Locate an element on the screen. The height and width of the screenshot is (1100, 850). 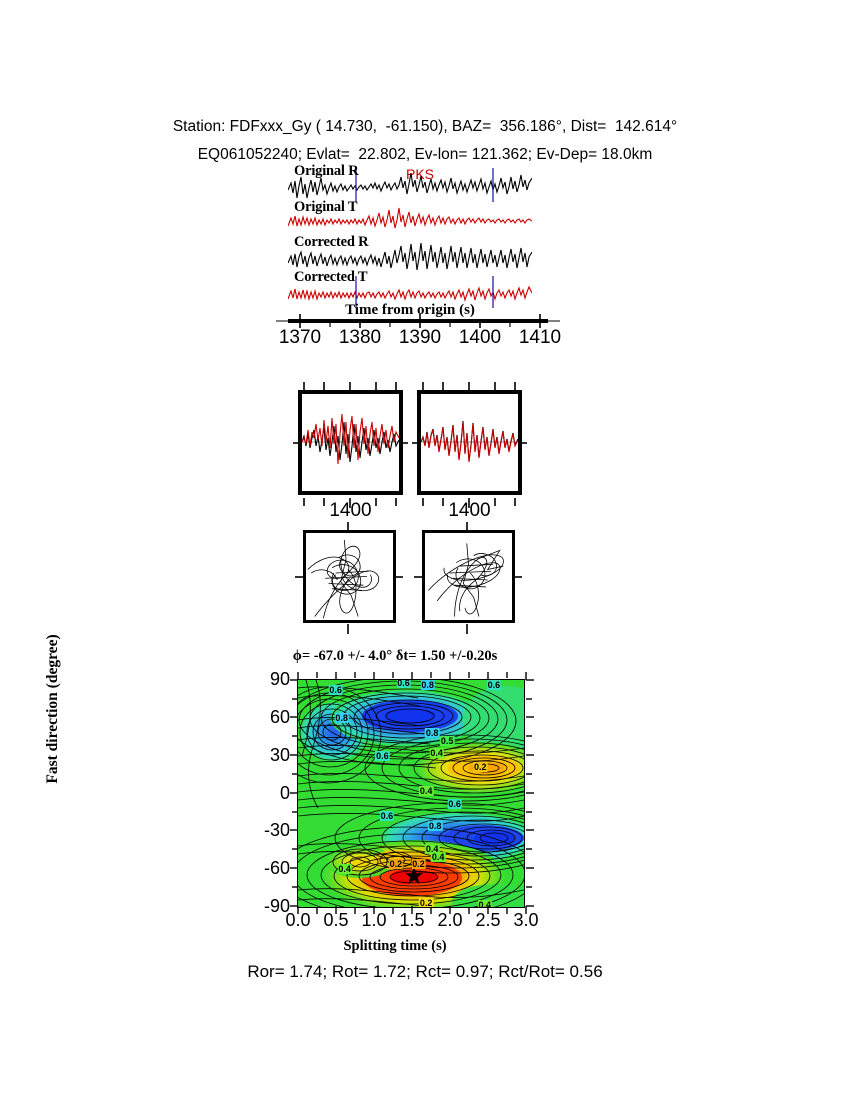
waveform-traces is located at coordinates (410, 238).